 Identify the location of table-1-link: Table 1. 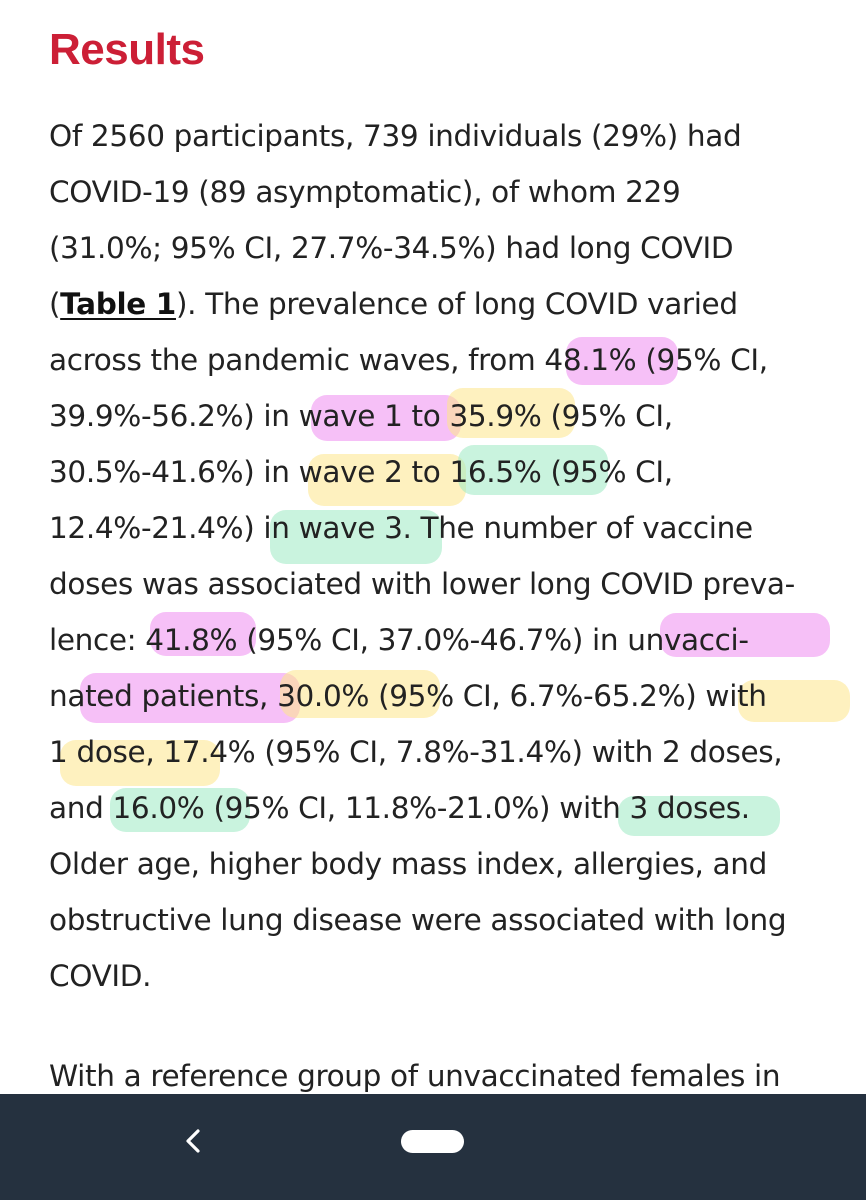
(118, 304).